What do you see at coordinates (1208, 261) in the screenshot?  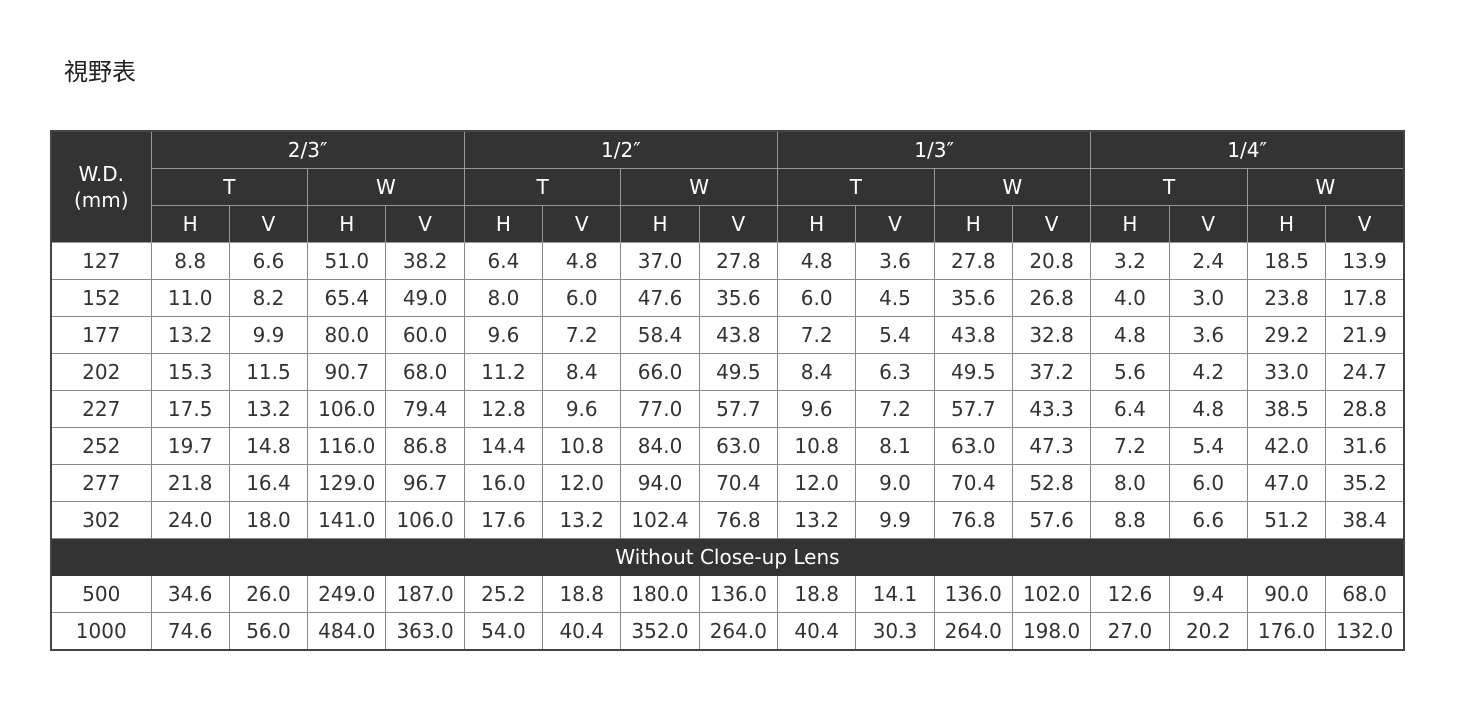 I see `cell: 2.4` at bounding box center [1208, 261].